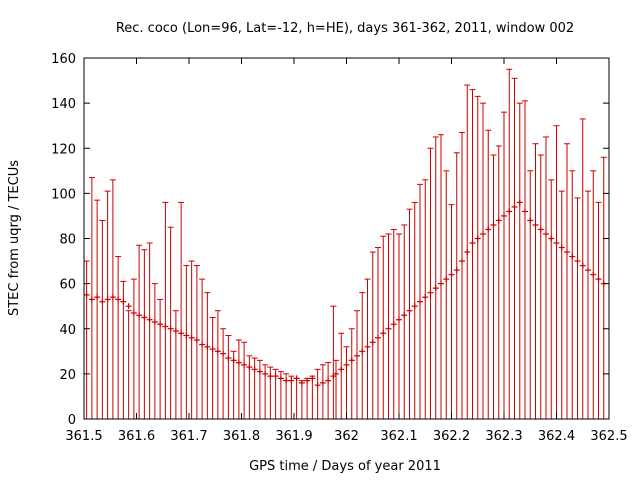 The image size is (640, 480). I want to click on x-tick-label: 361.7, so click(188, 436).